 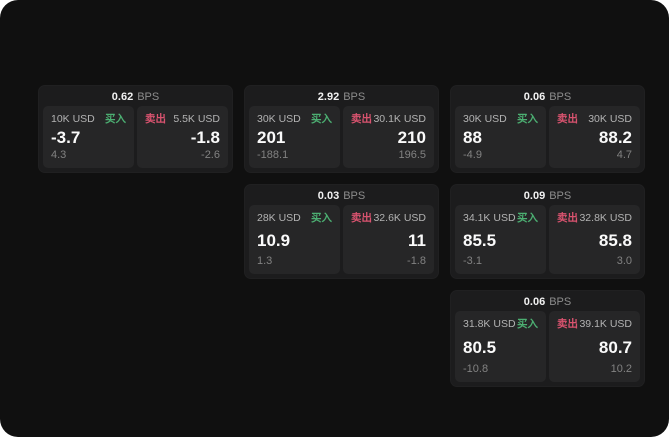 I want to click on buy-price: 85.5, so click(x=480, y=240).